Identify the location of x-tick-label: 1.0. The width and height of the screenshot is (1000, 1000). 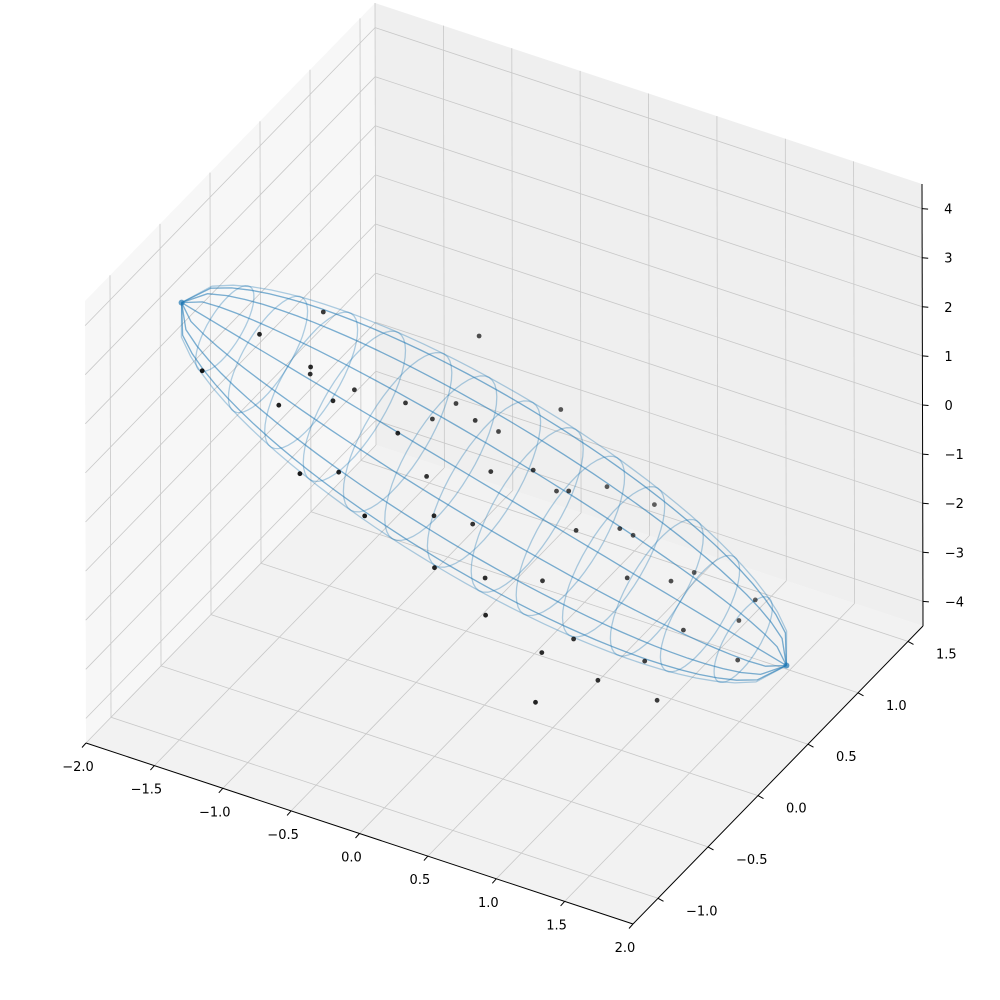
(488, 903).